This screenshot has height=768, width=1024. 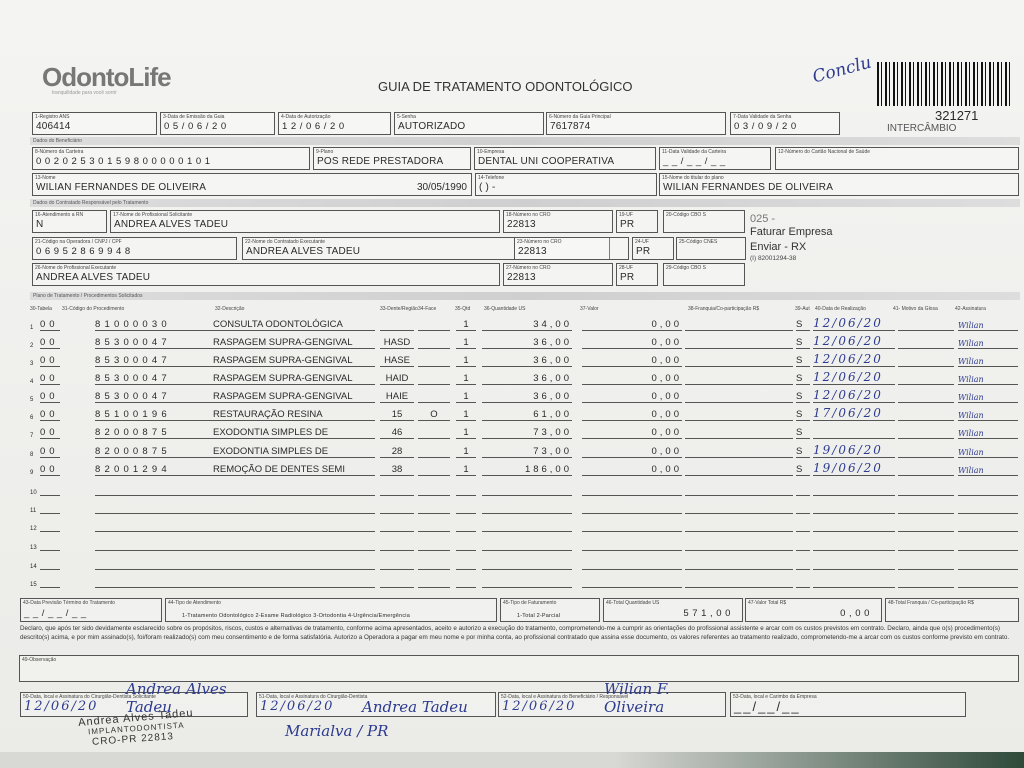 What do you see at coordinates (550, 610) in the screenshot?
I see `tipo-faturamento-field: 45-Tipo de Faturamento 1-Total 2-Parcial` at bounding box center [550, 610].